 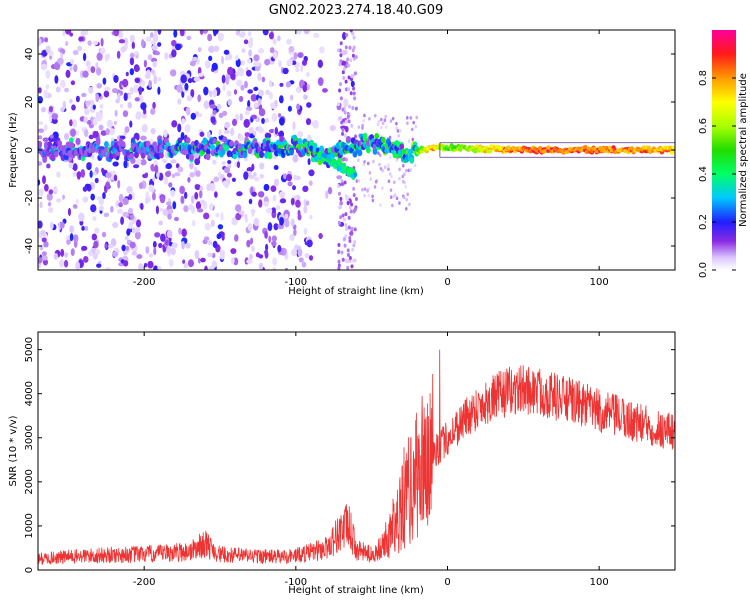 I want to click on colorbar-axes: 0.0 0.2 0.4 0.6 0.8, so click(x=717, y=174).